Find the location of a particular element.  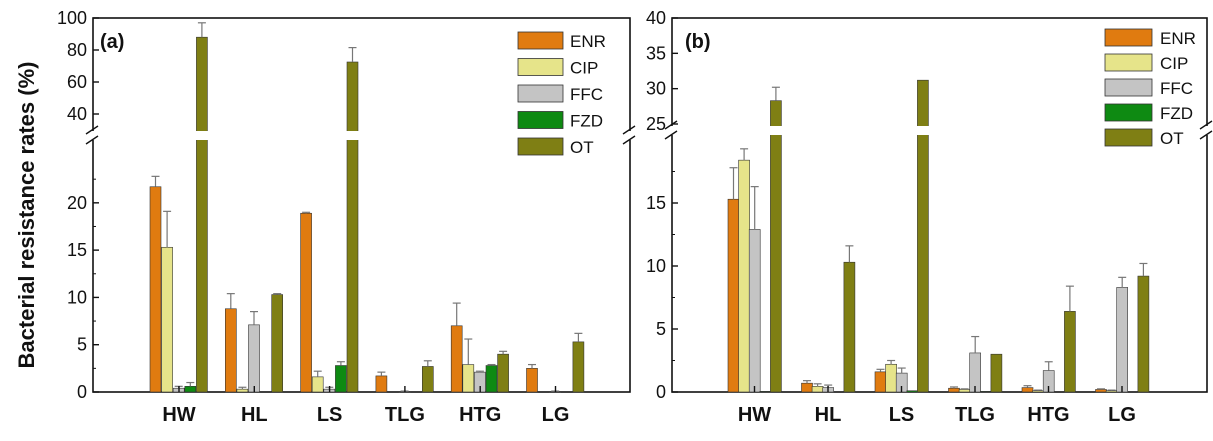

y-axis-label: Bacterial resistance rates (%) is located at coordinates (26, 215).